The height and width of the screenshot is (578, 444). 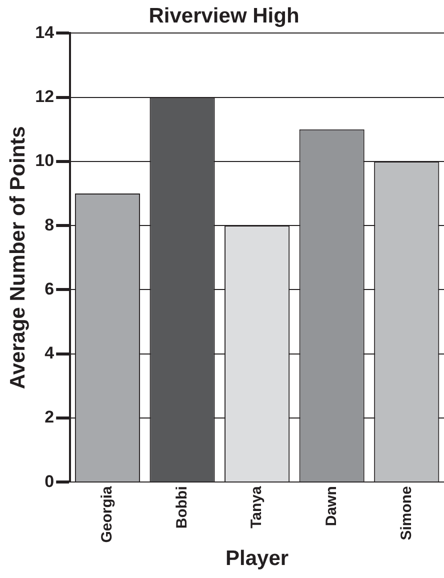 I want to click on y-tick-label: 0, so click(x=49, y=481).